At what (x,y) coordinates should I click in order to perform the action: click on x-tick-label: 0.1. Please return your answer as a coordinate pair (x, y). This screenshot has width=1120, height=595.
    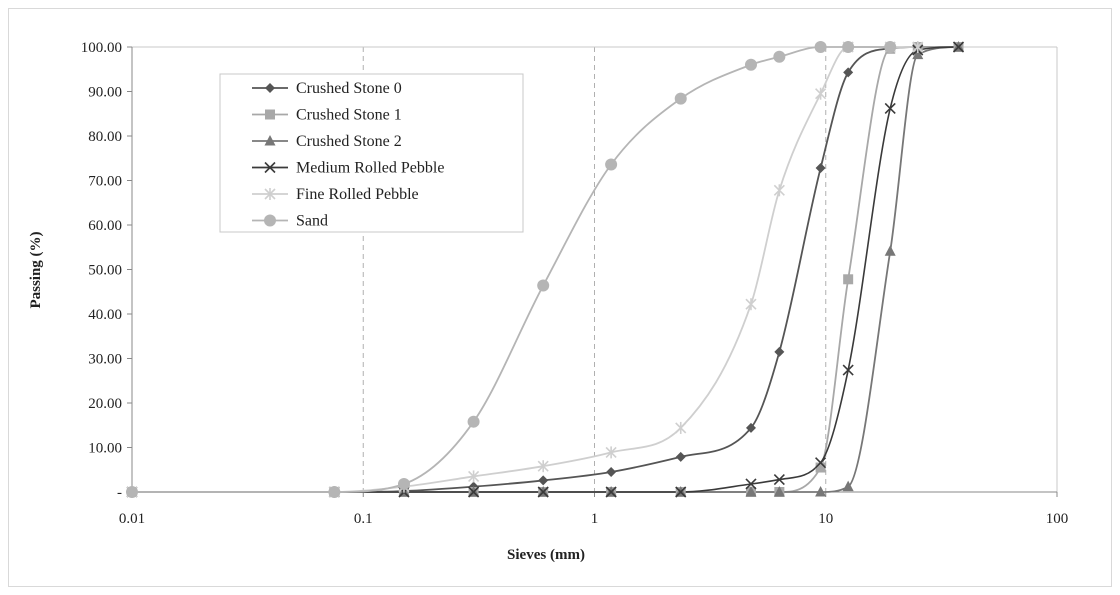
    Looking at the image, I should click on (363, 519).